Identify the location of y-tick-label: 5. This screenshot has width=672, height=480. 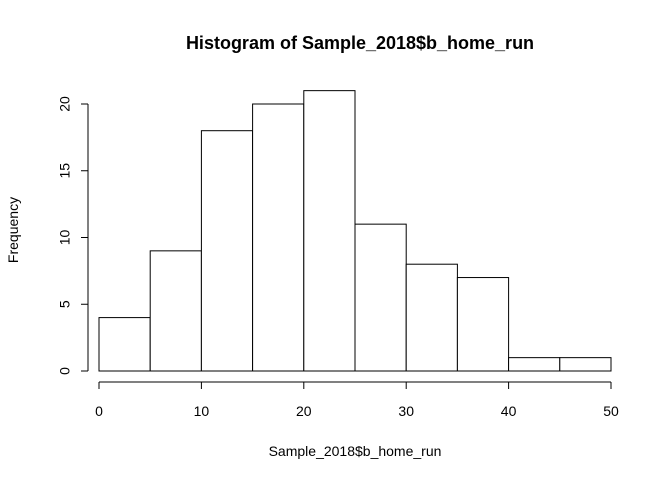
(65, 304).